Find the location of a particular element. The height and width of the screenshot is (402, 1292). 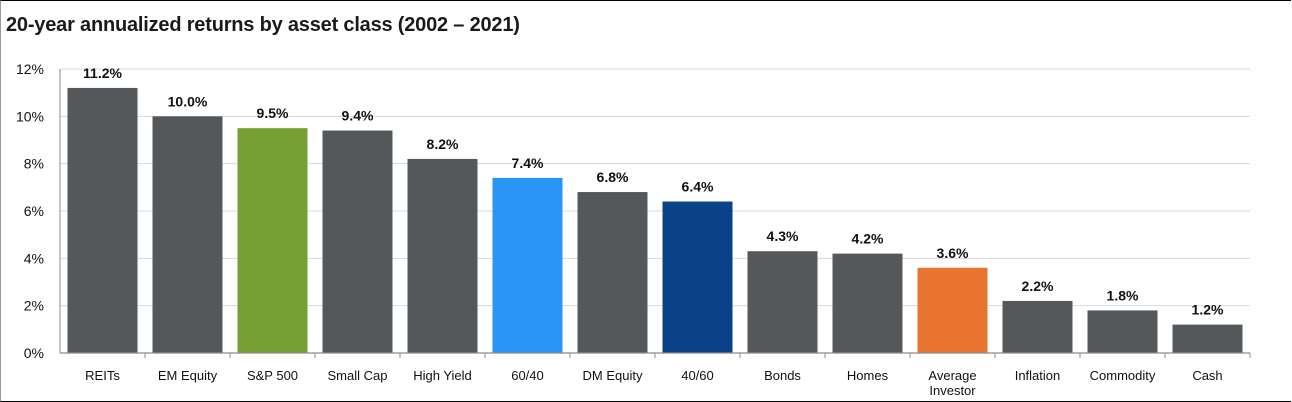

data-label: 6.4% is located at coordinates (698, 187).